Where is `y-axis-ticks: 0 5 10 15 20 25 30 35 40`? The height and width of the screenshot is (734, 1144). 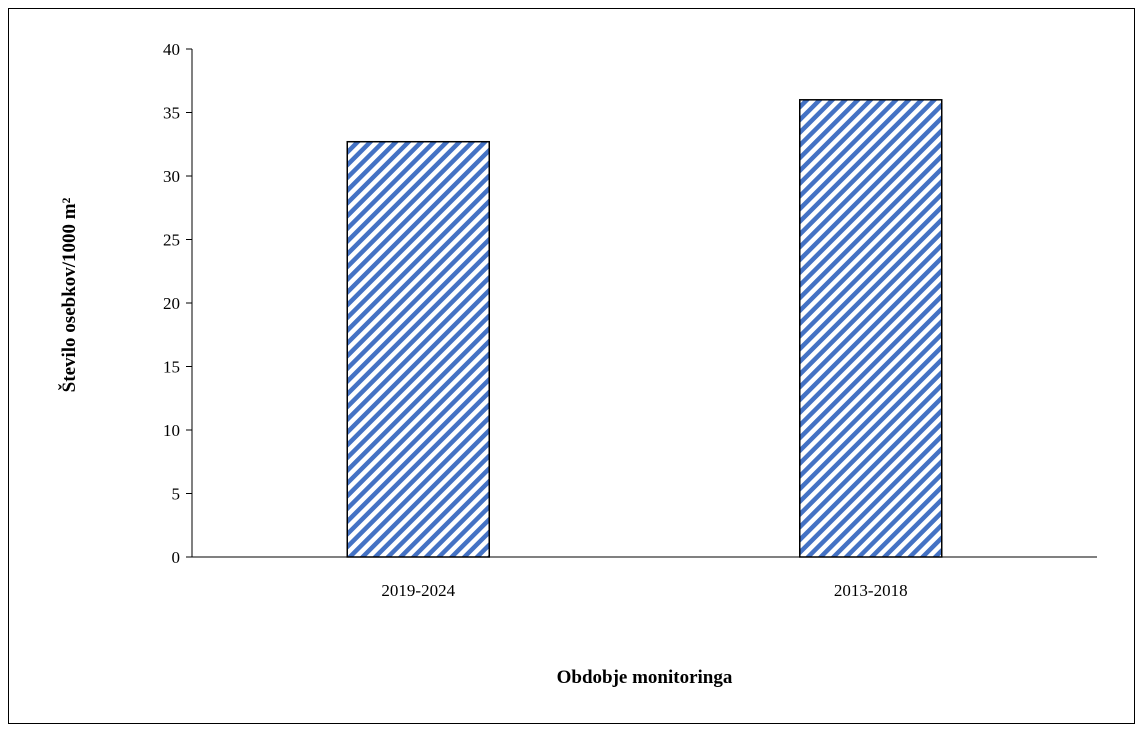 y-axis-ticks: 0 5 10 15 20 25 30 35 40 is located at coordinates (177, 303).